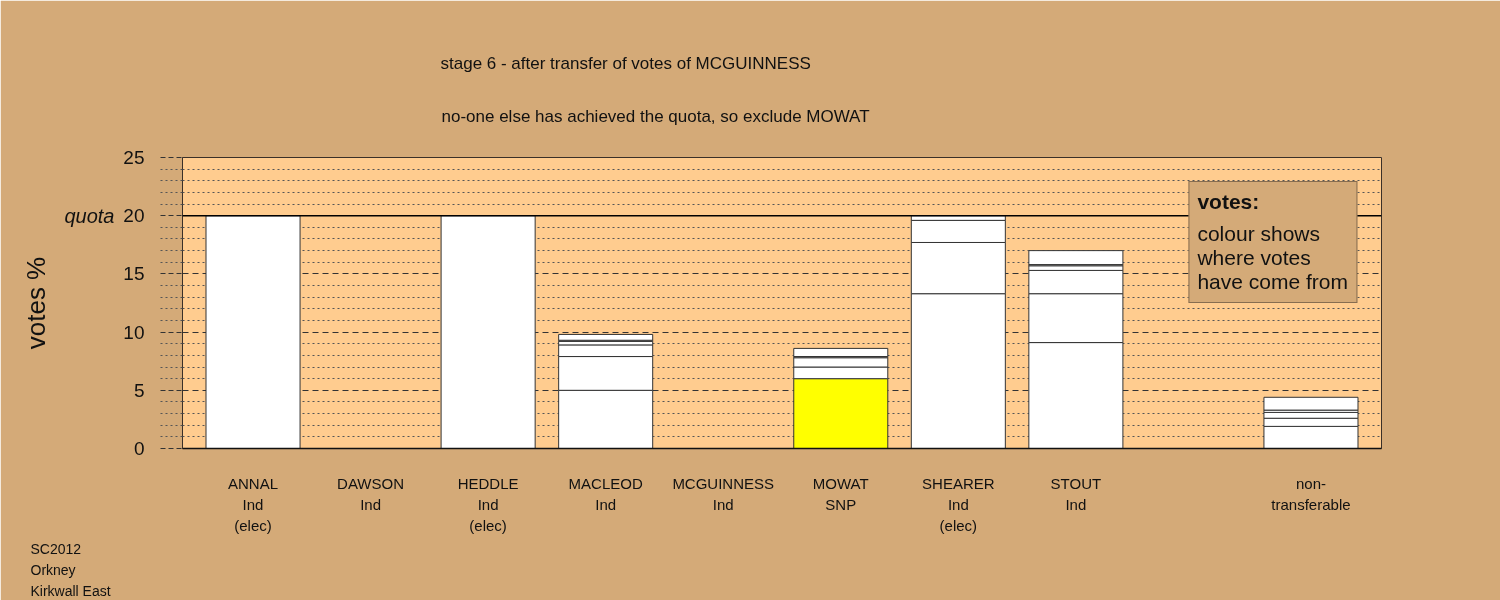 This screenshot has width=1500, height=600. I want to click on x-tick-label: SHEARER Ind (elec), so click(958, 504).